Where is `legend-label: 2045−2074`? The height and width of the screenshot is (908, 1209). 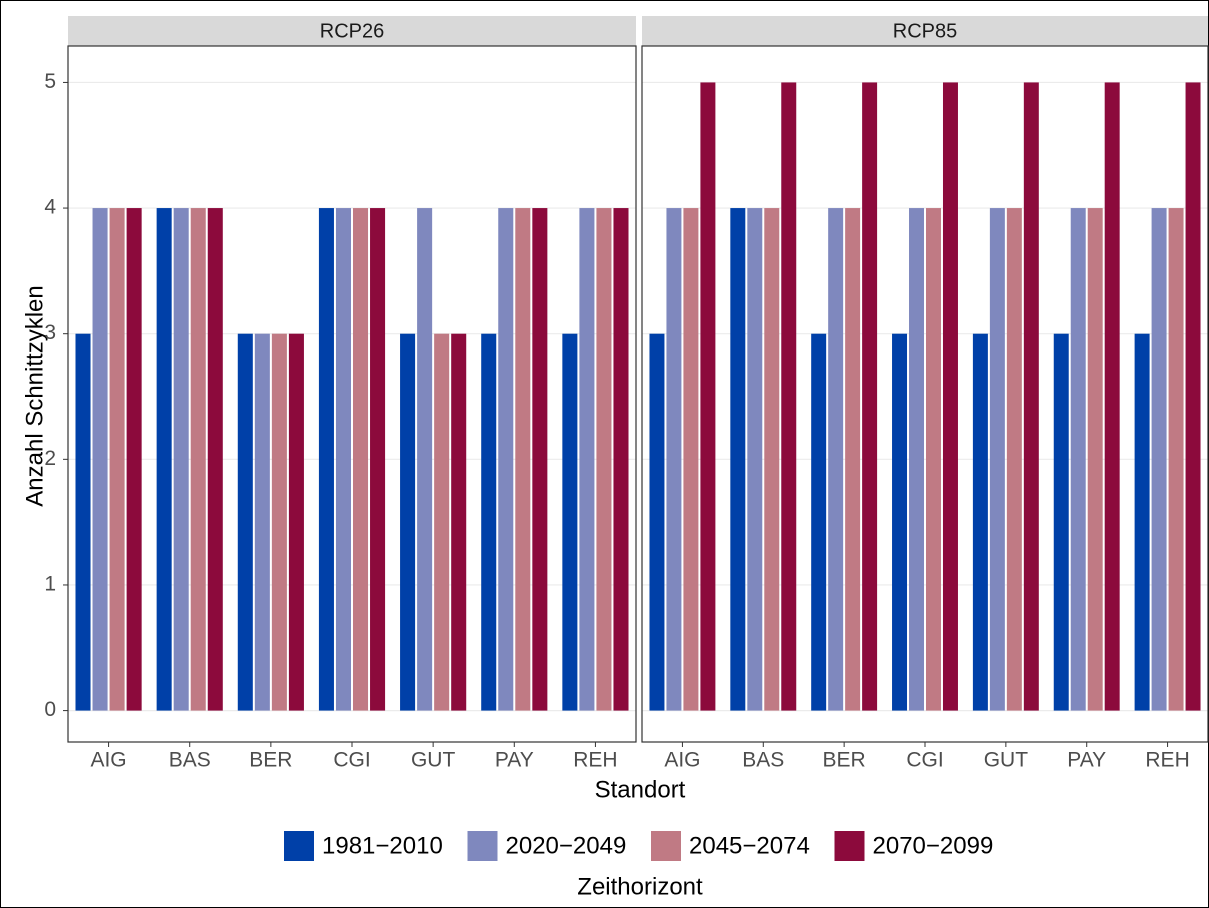 legend-label: 2045−2074 is located at coordinates (749, 845).